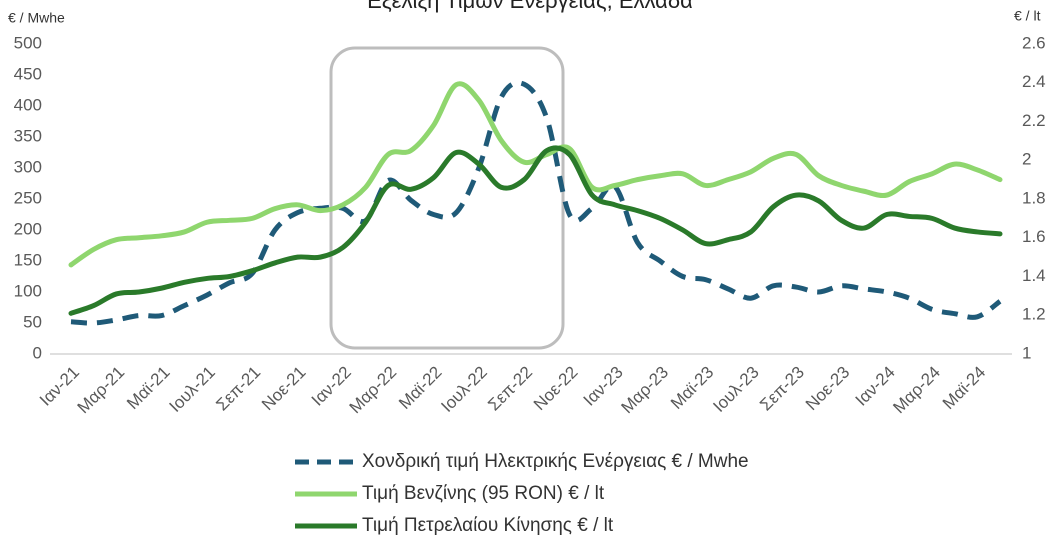 The image size is (1063, 538). Describe the element at coordinates (28, 42) in the screenshot. I see `y-tick-label: 500` at that location.